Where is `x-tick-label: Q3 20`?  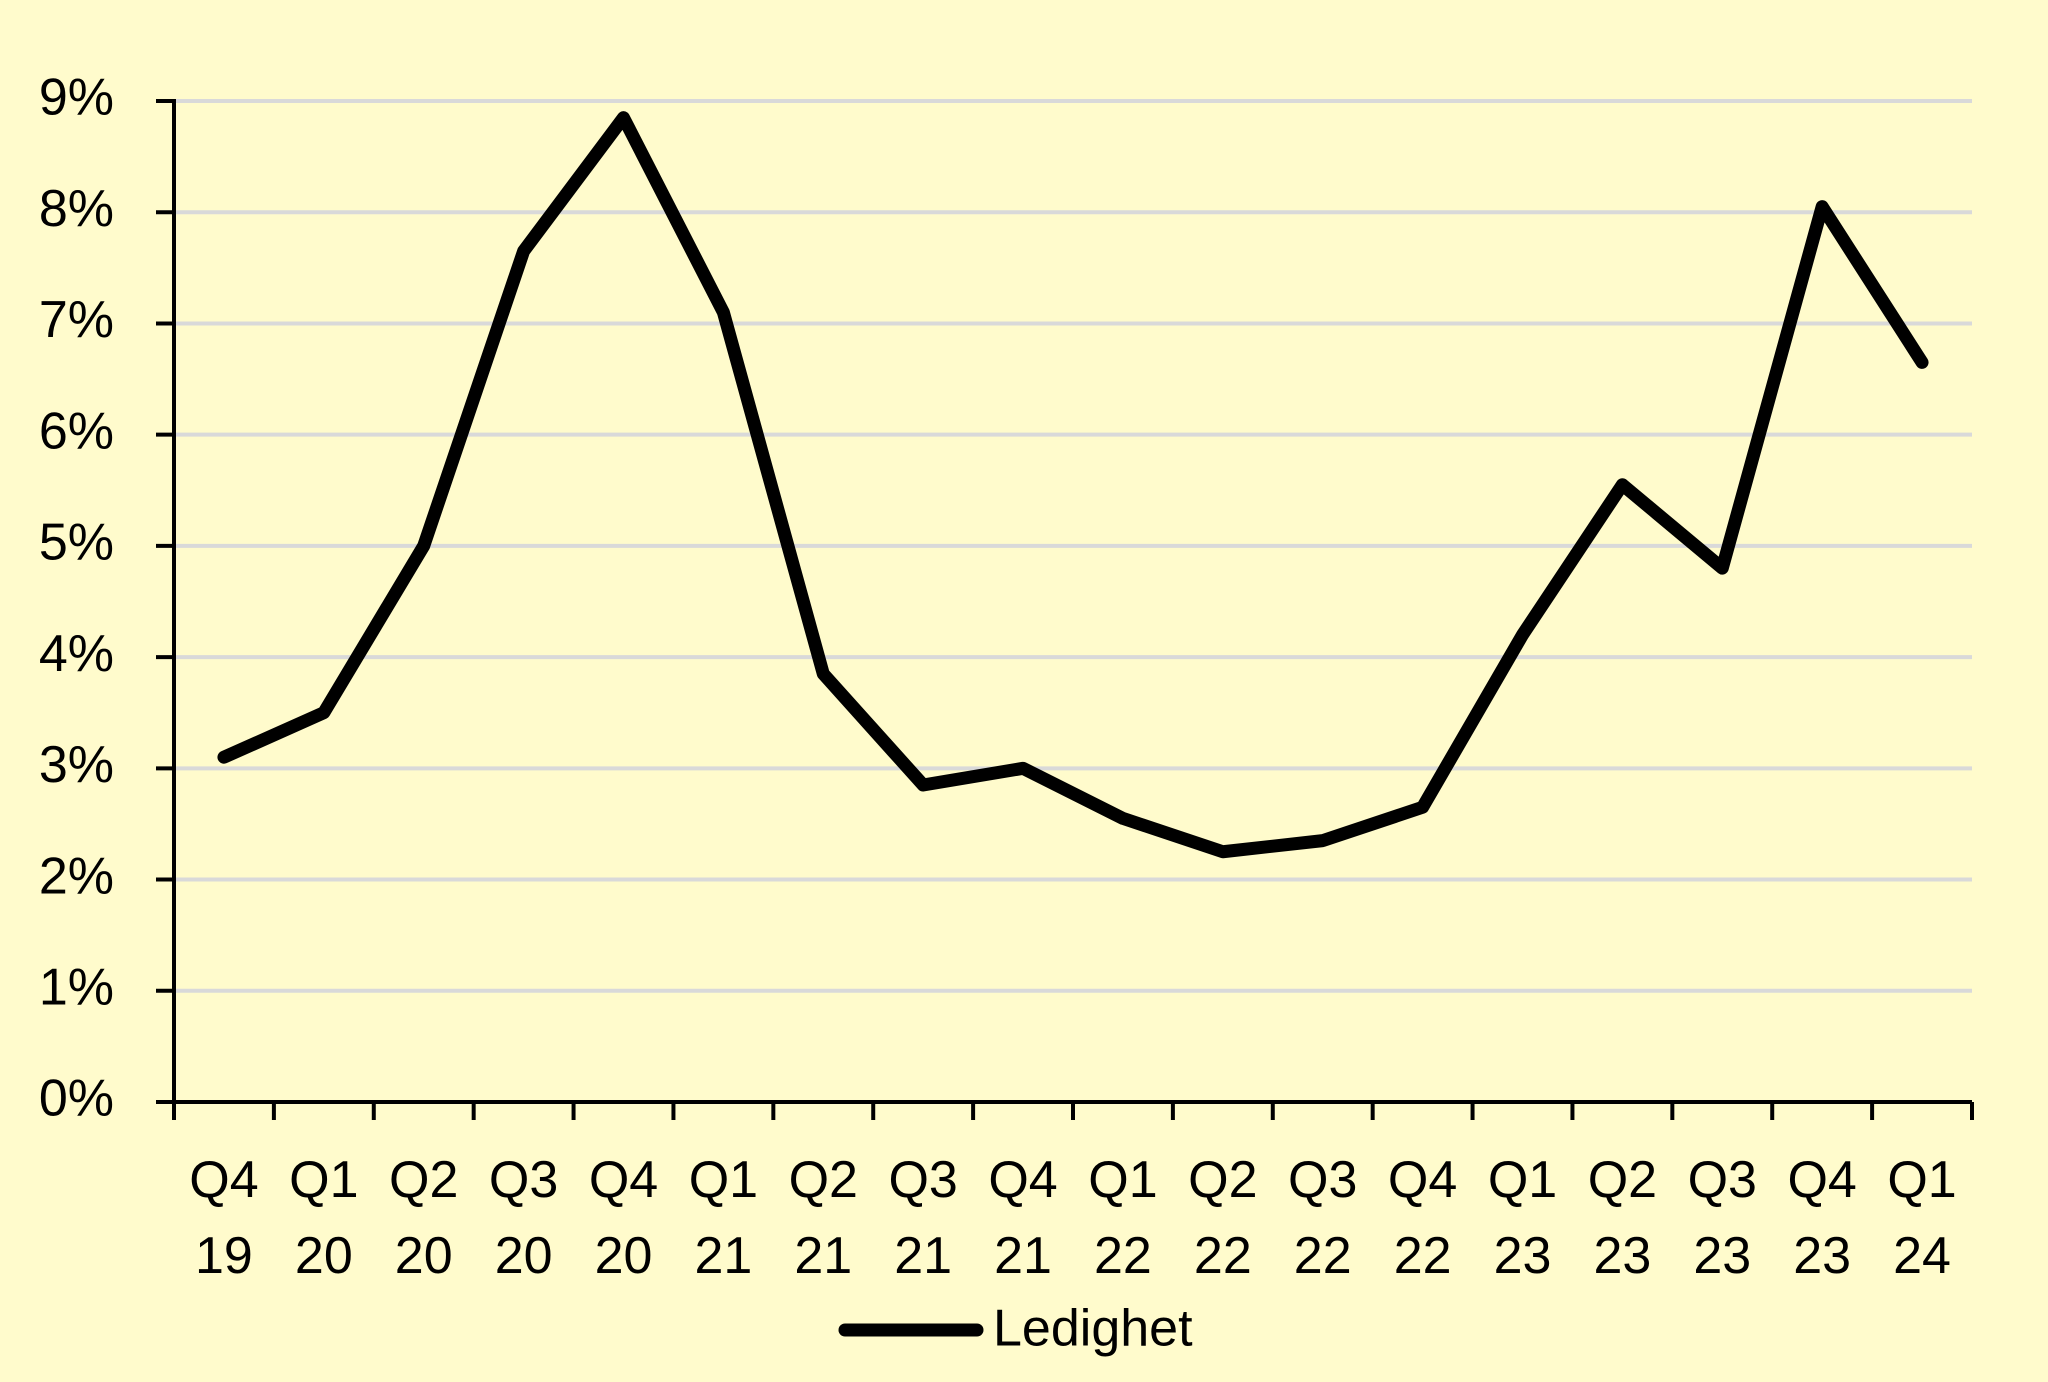
x-tick-label: Q3 20 is located at coordinates (523, 1218).